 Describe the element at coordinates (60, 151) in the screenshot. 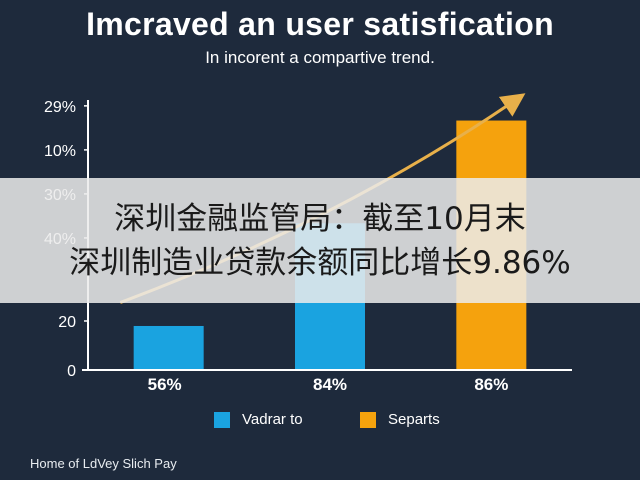

I see `y-tick-label: 10%` at that location.